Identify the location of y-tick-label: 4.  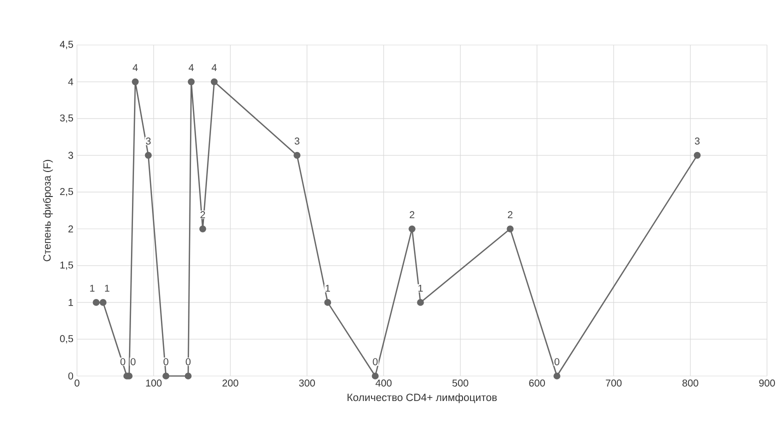
(71, 82).